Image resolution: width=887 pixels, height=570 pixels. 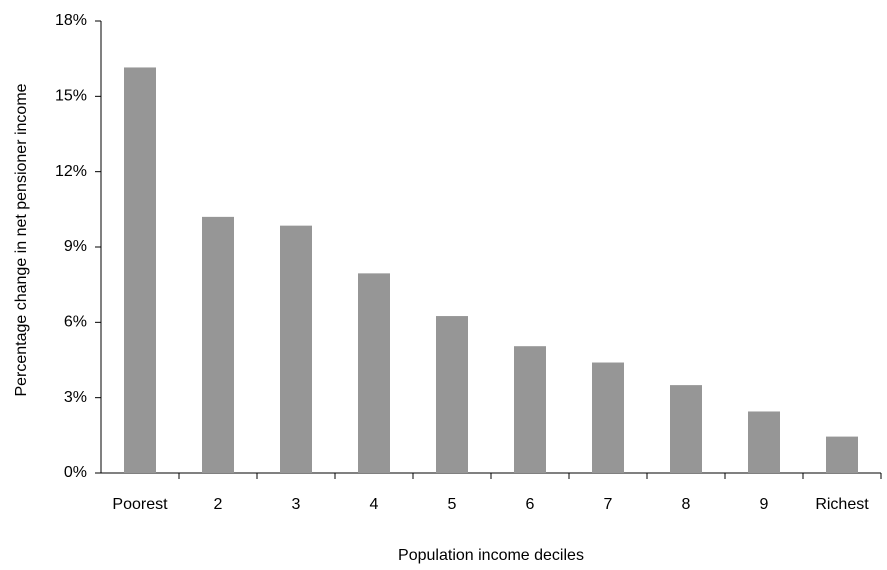 What do you see at coordinates (764, 504) in the screenshot?
I see `x-tick-label: 9` at bounding box center [764, 504].